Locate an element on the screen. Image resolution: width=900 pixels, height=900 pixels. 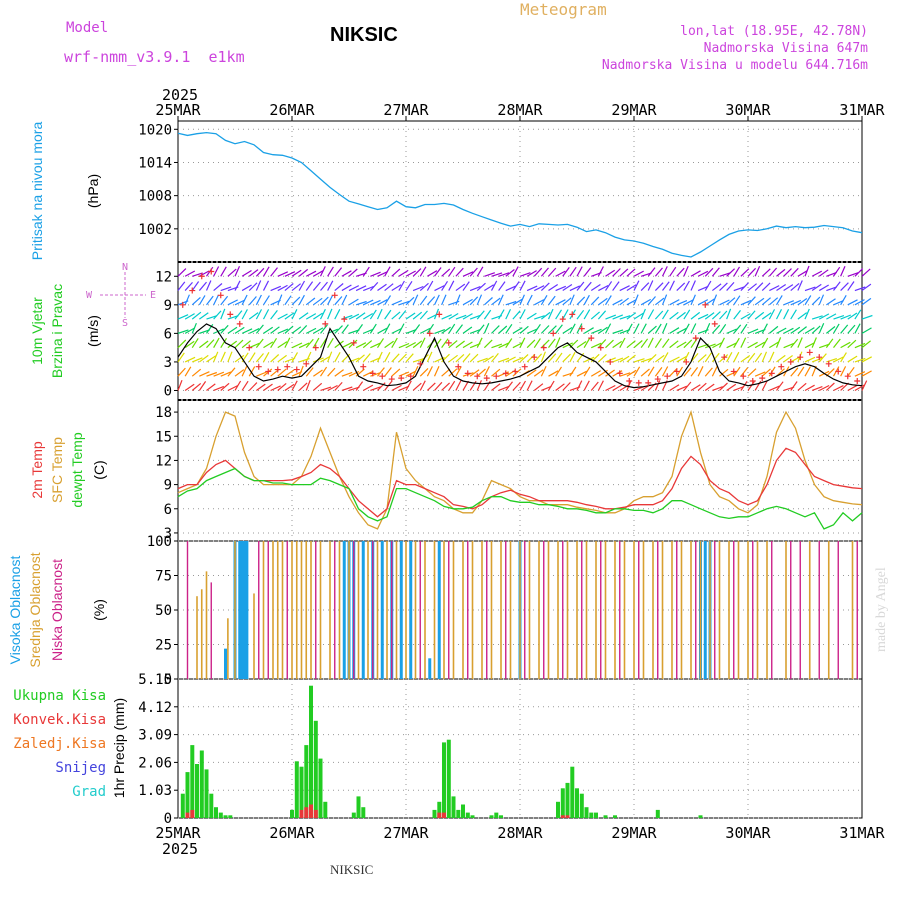
conv-precip-bar is located at coordinates (311, 811).